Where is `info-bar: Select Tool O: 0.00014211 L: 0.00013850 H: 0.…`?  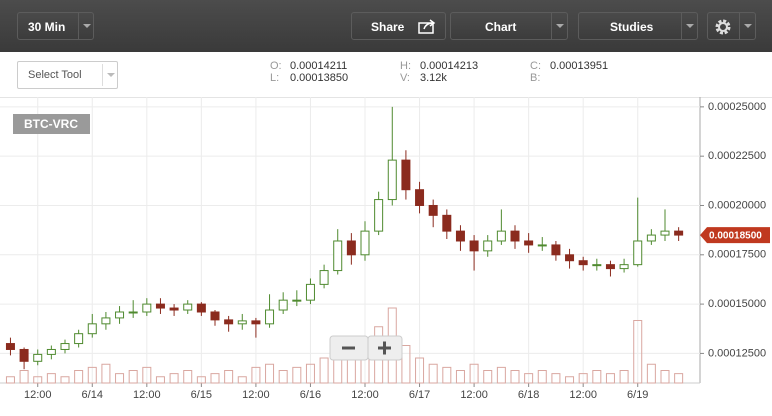 info-bar: Select Tool O: 0.00014211 L: 0.00013850 H: 0.… is located at coordinates (386, 75).